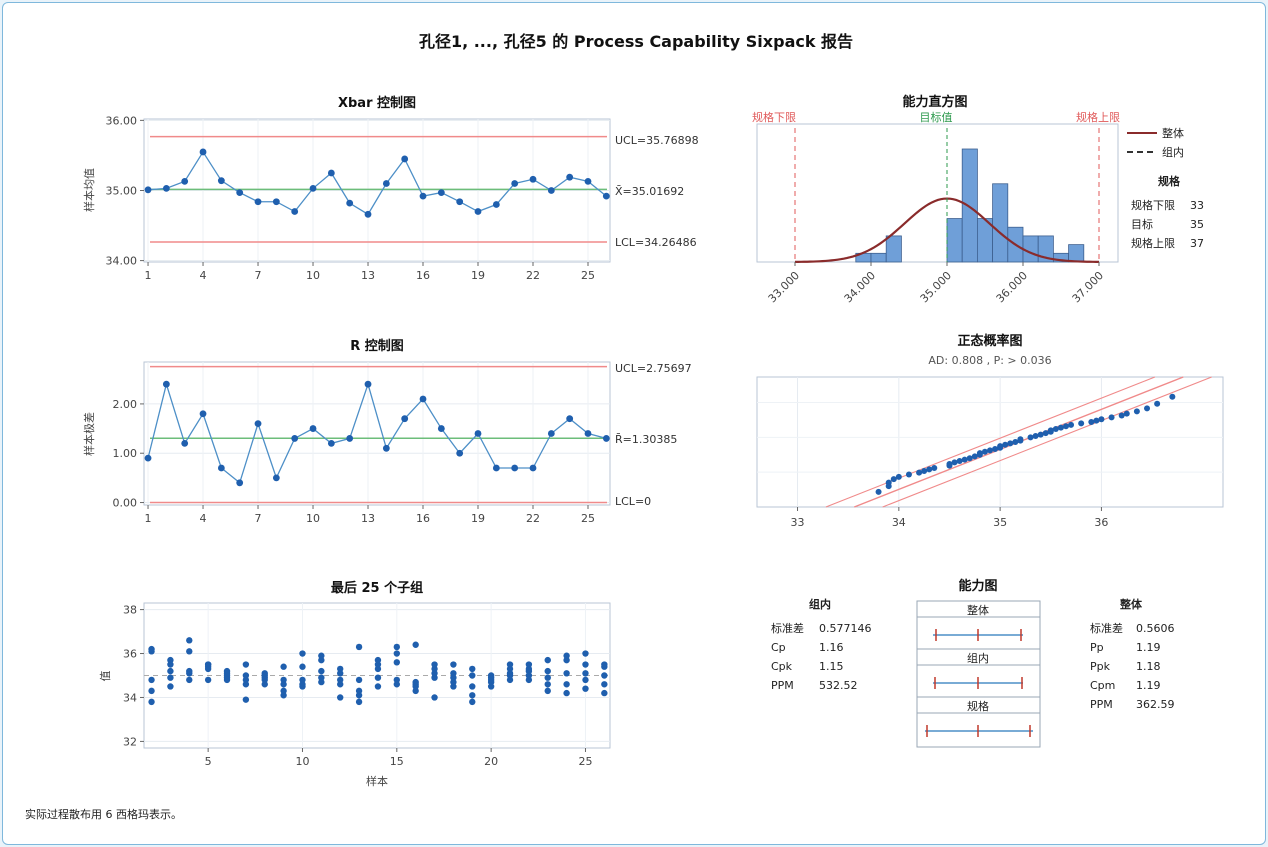 The width and height of the screenshot is (1268, 847). I want to click on confidence-band-line, so click(990, 442).